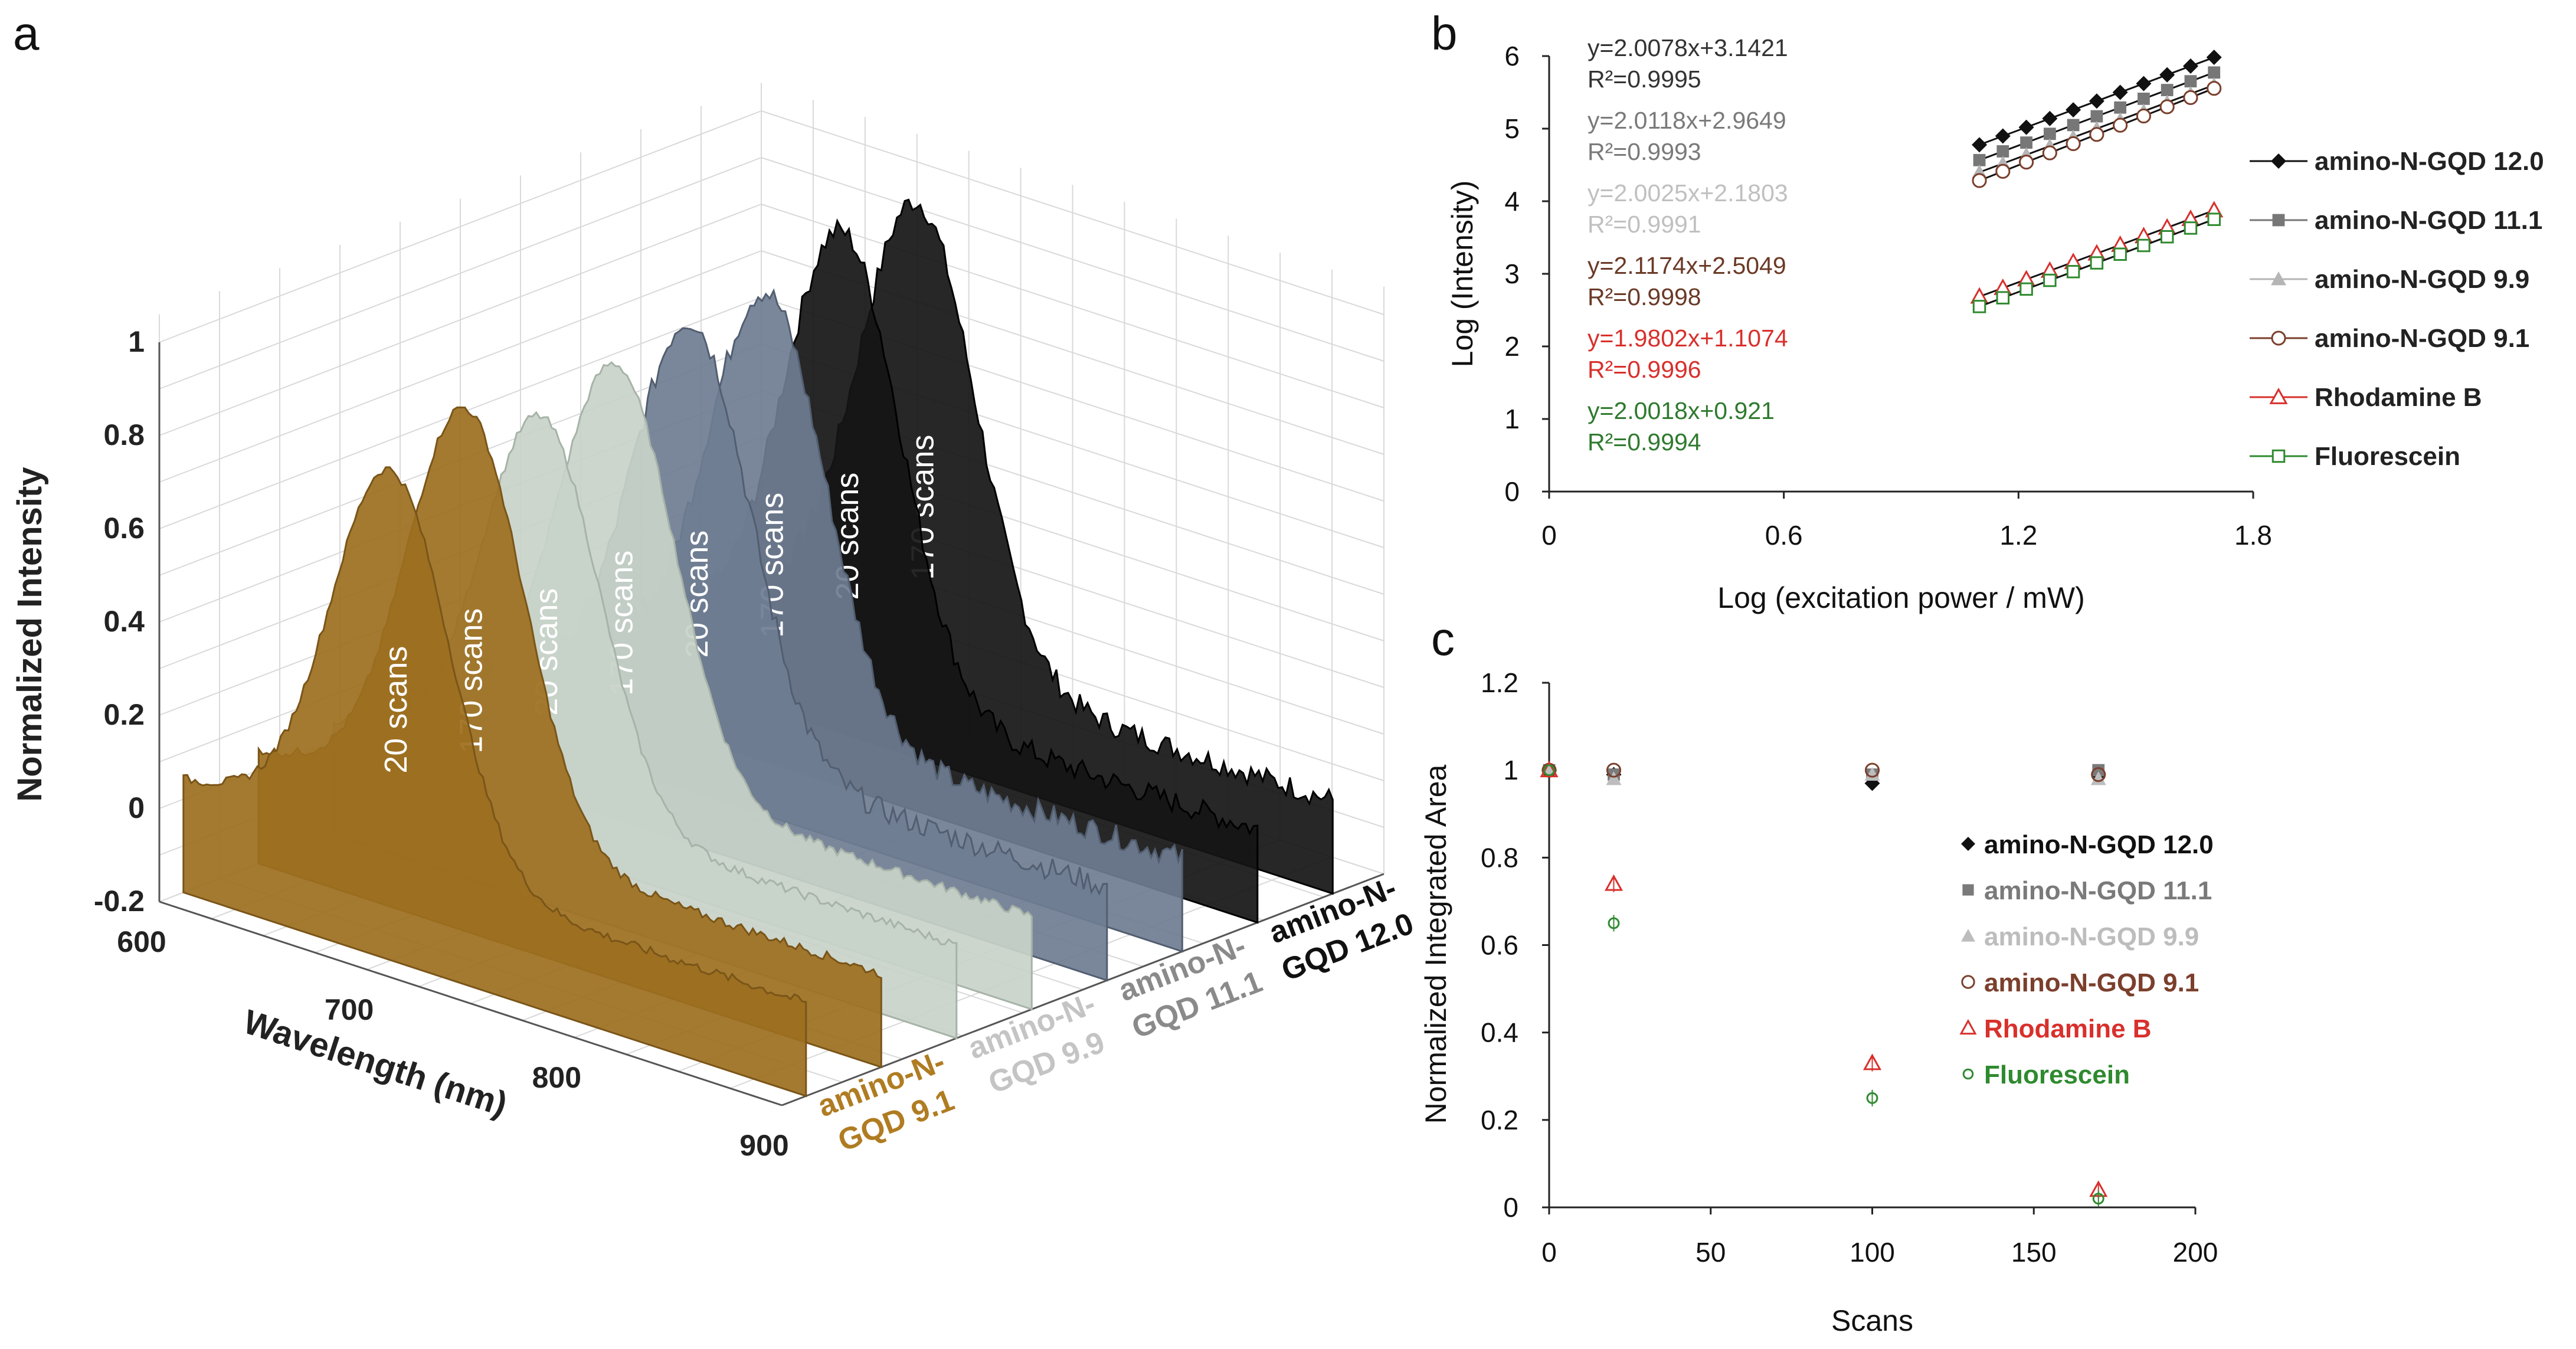 This screenshot has height=1349, width=2576. Describe the element at coordinates (1644, 151) in the screenshot. I see `fit-r-squared: R²=0.9993` at that location.